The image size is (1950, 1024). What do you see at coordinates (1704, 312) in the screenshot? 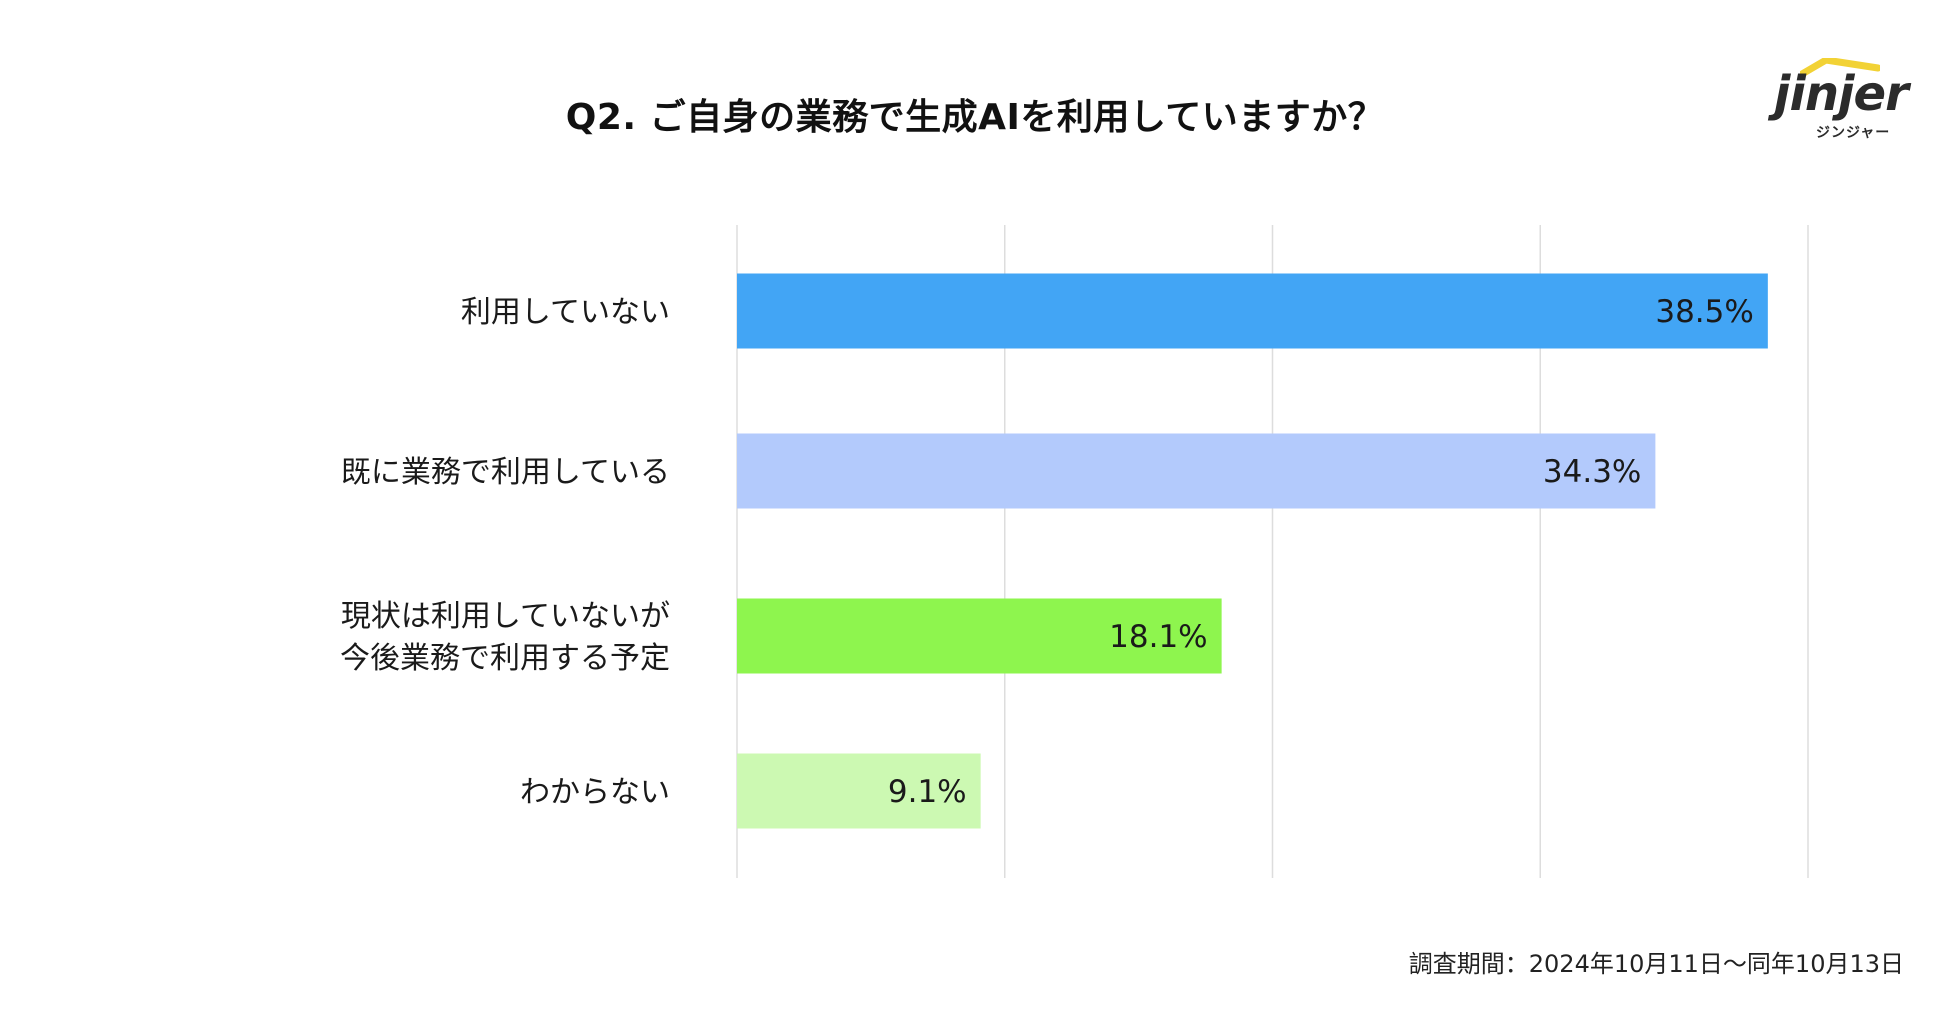
I see `bar-value-label-0: 38.5%` at bounding box center [1704, 312].